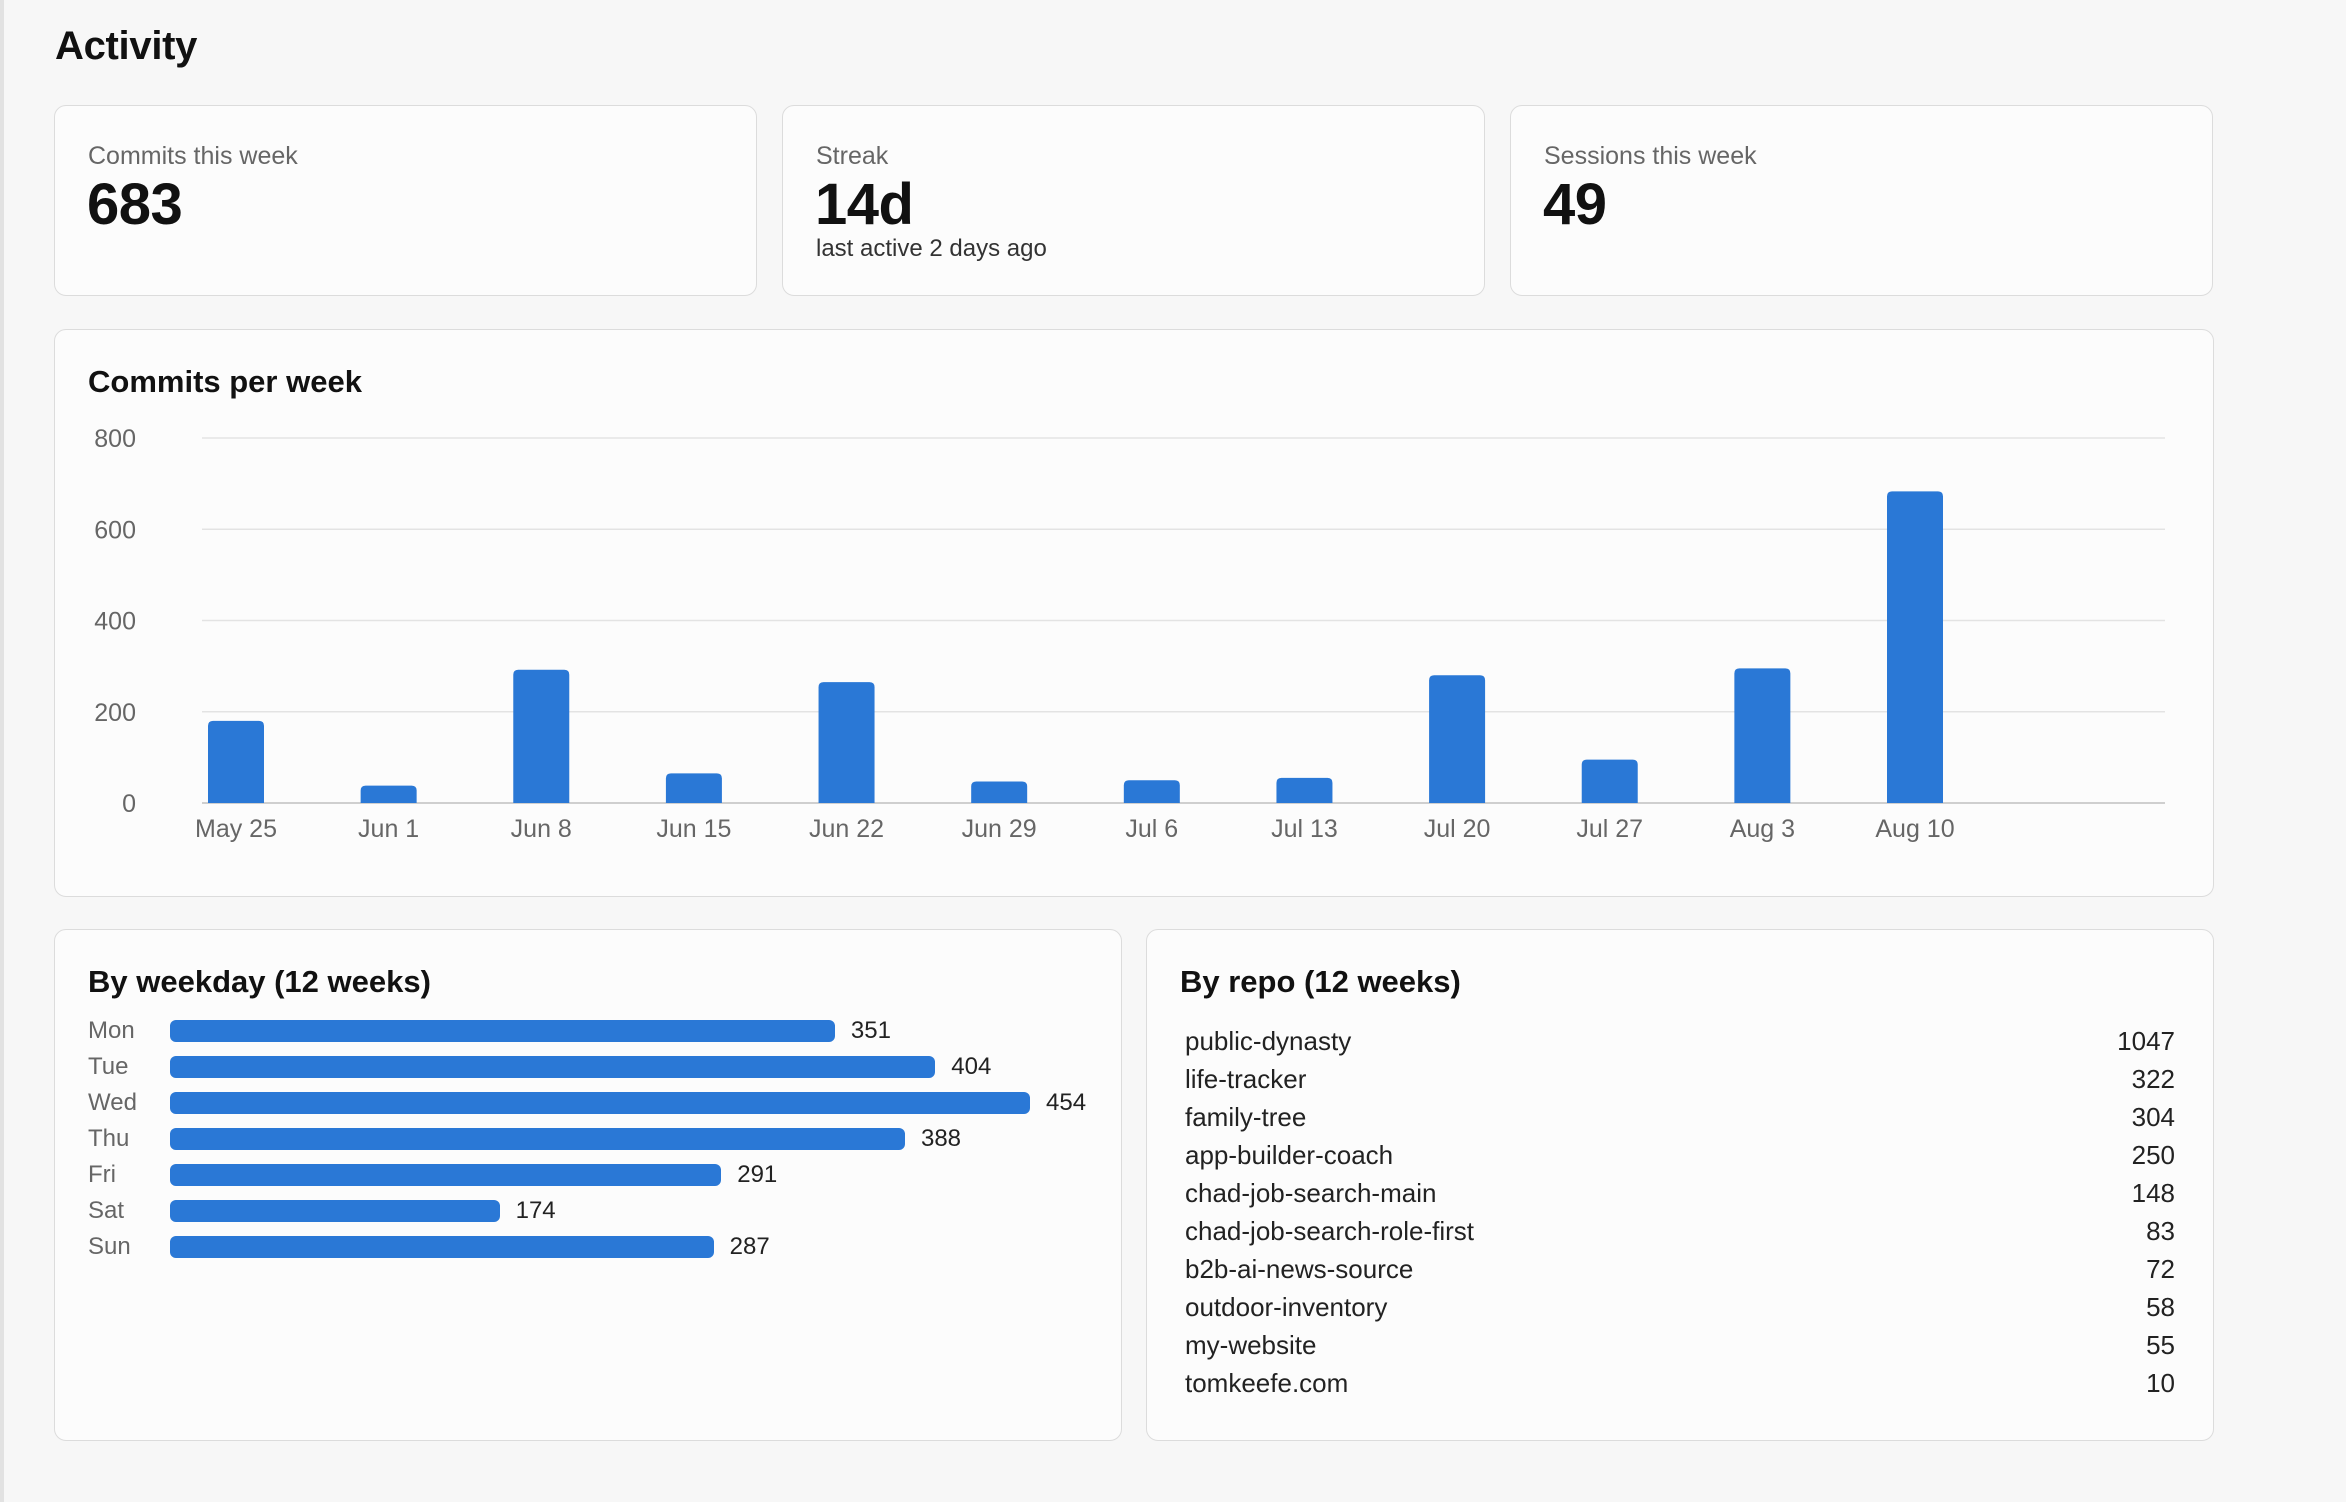 This screenshot has height=1502, width=2346. I want to click on weekday-value: 351, so click(870, 1030).